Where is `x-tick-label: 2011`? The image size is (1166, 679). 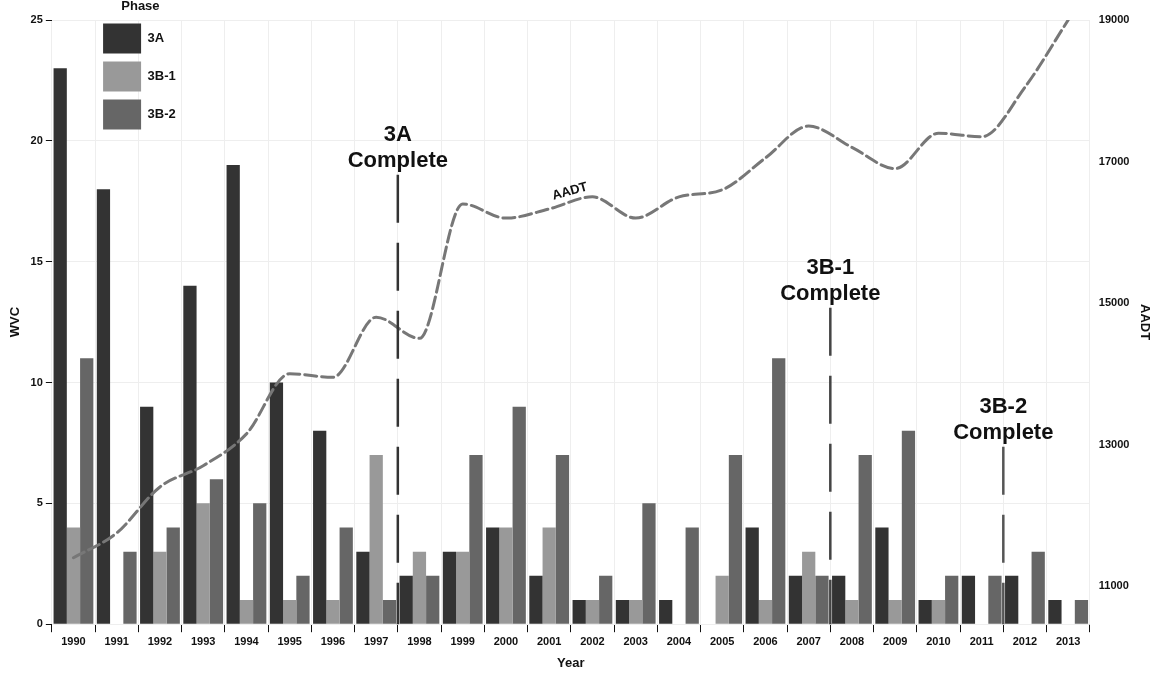 x-tick-label: 2011 is located at coordinates (981, 640).